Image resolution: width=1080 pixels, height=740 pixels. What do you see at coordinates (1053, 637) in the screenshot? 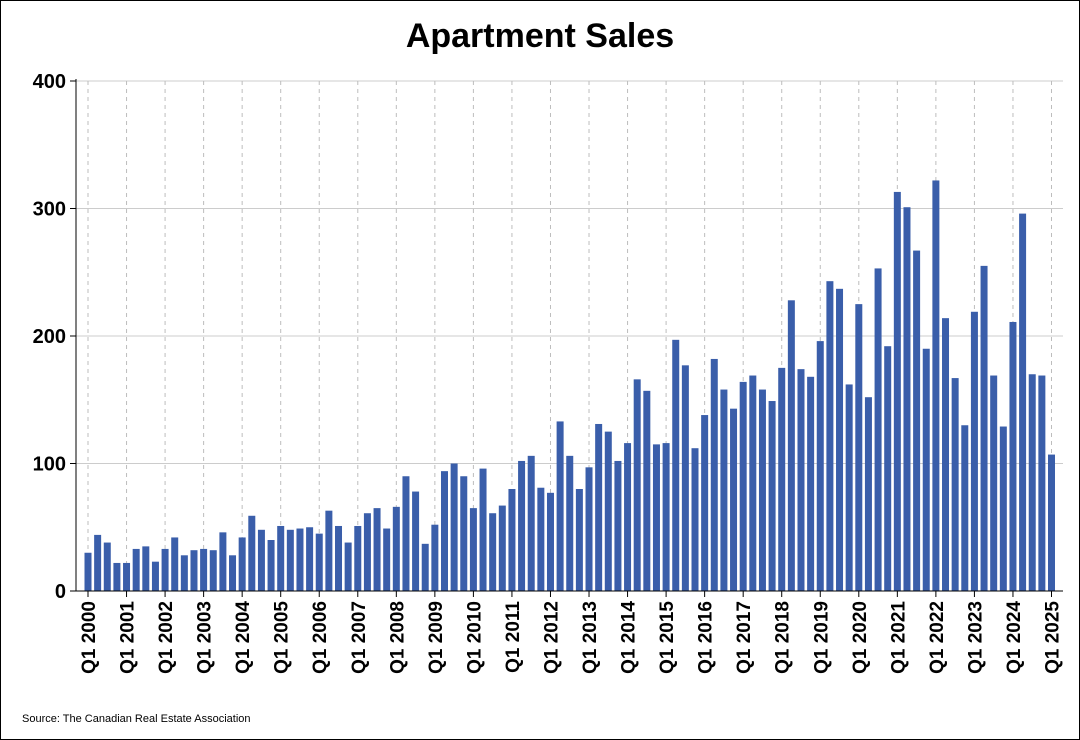
I see `x-tick-label: Q1 2025` at bounding box center [1053, 637].